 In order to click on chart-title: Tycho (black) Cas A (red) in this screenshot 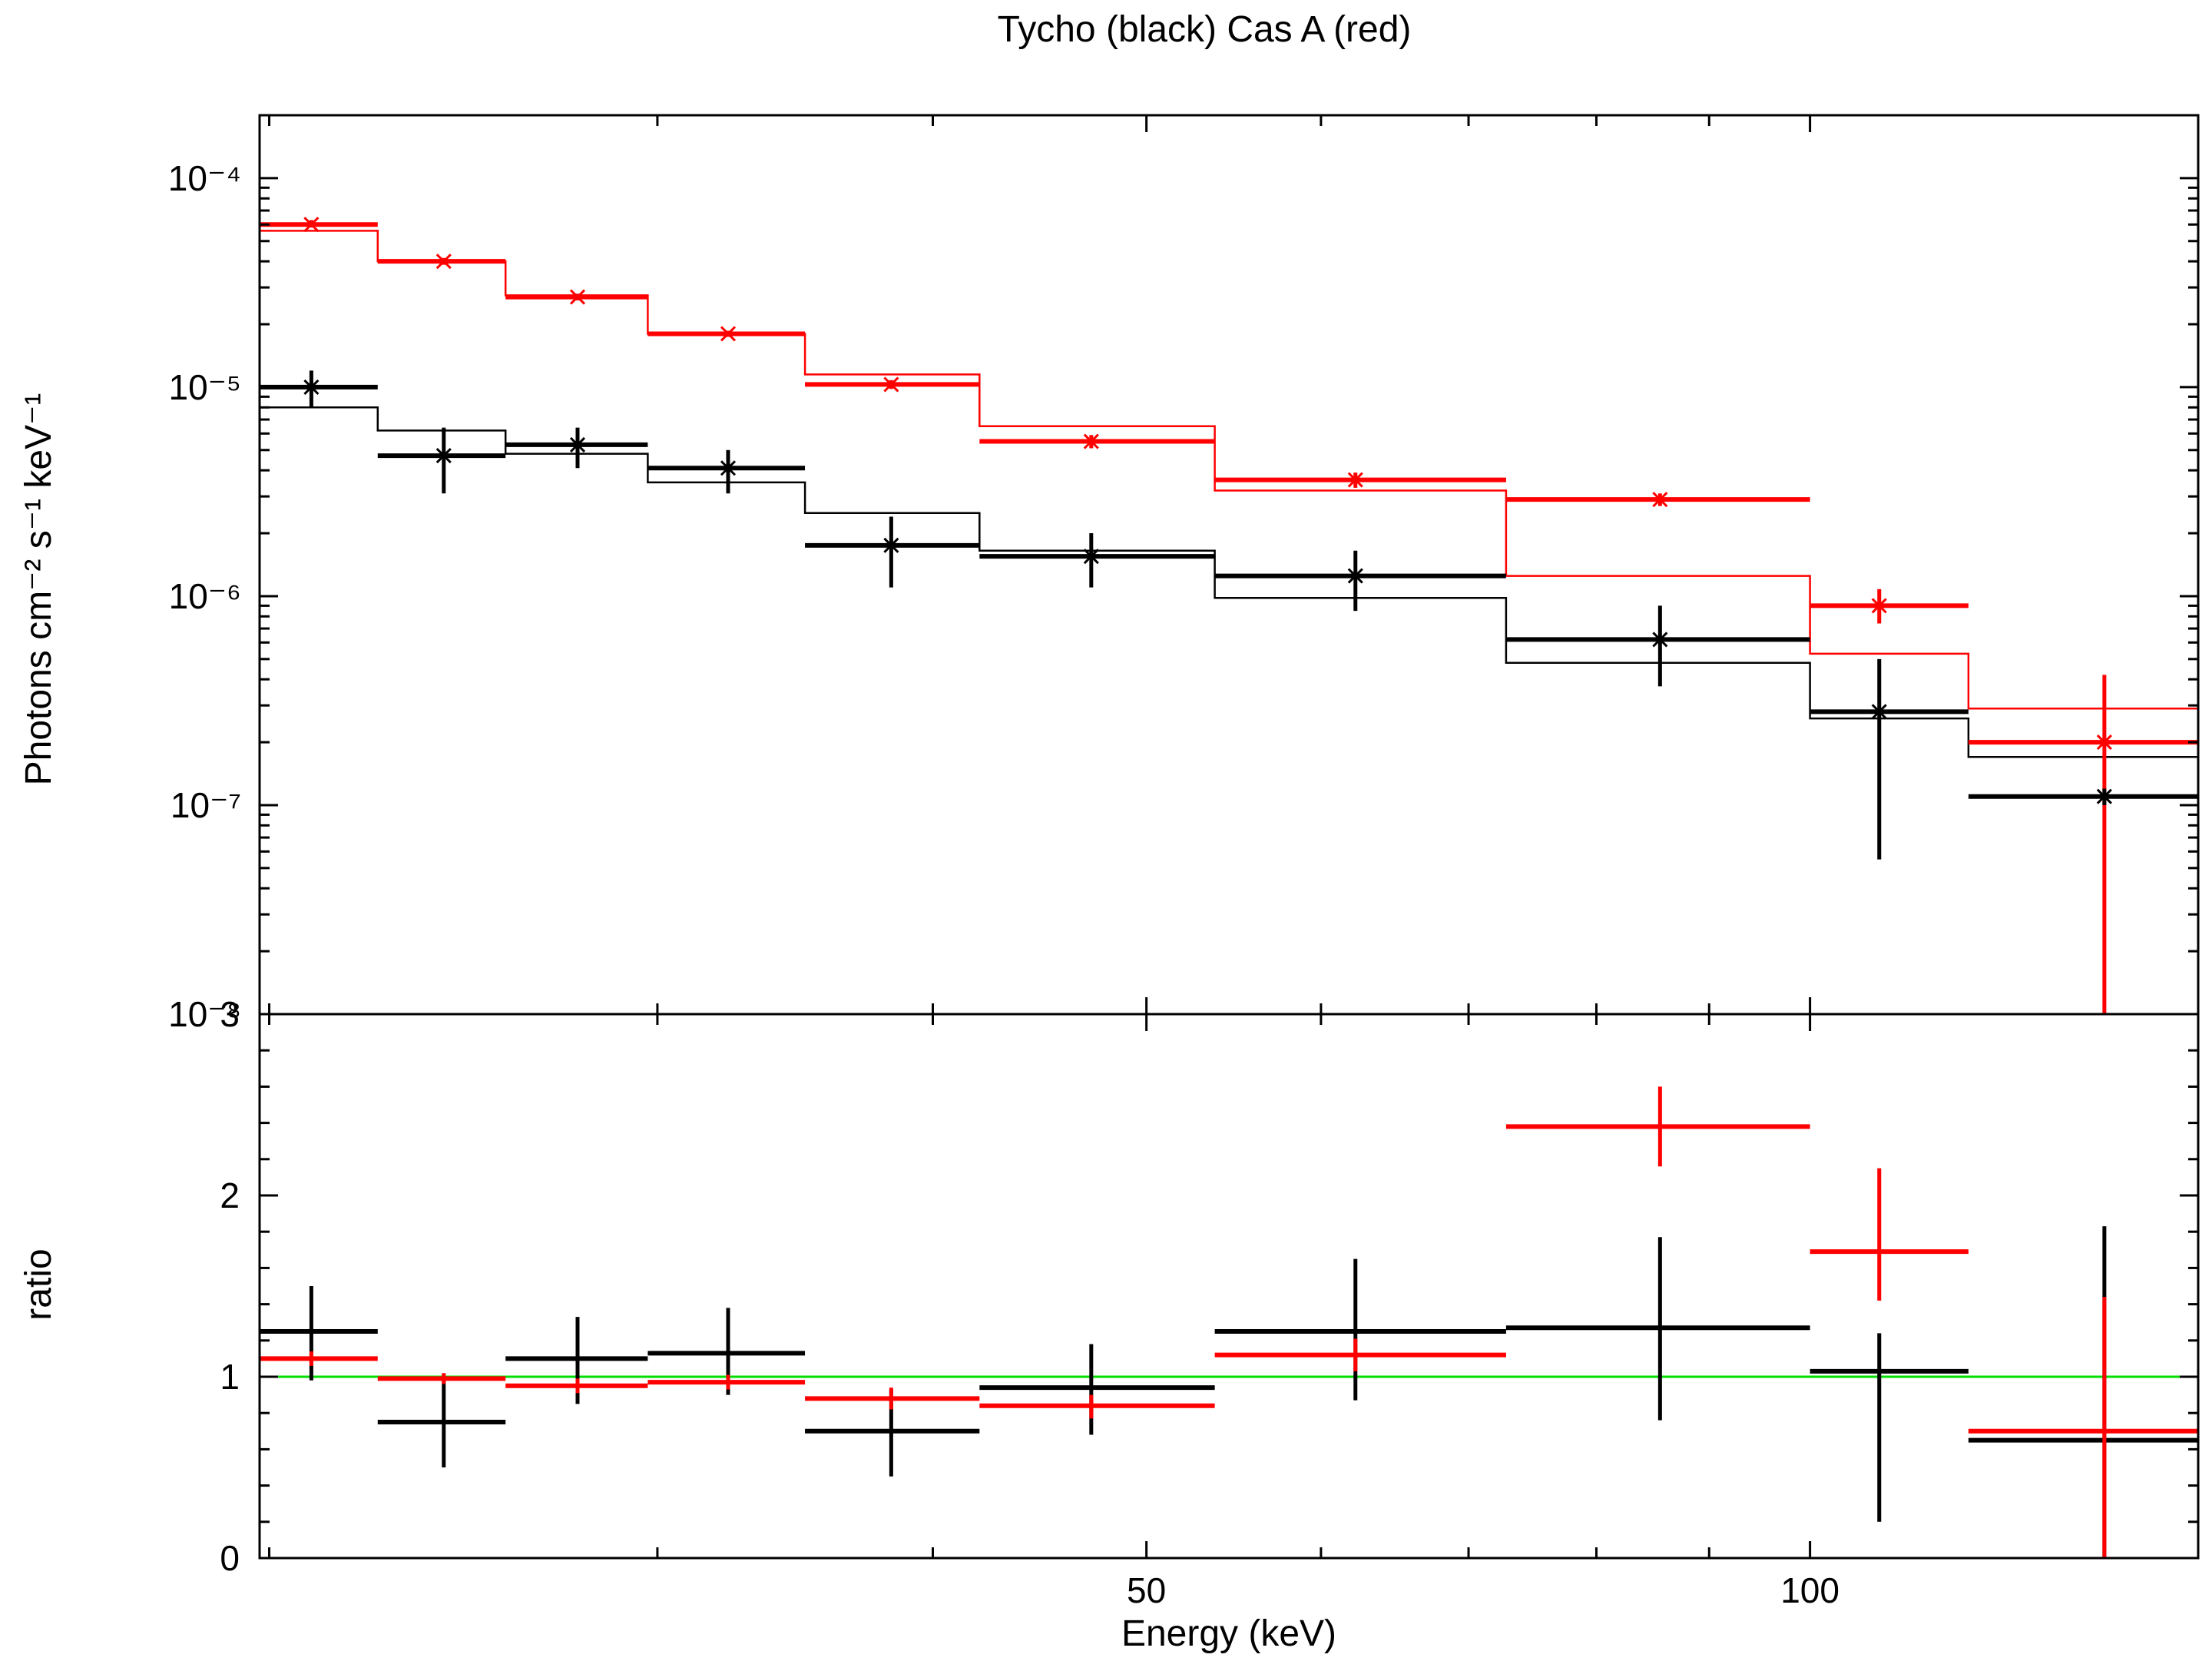, I will do `click(1205, 29)`.